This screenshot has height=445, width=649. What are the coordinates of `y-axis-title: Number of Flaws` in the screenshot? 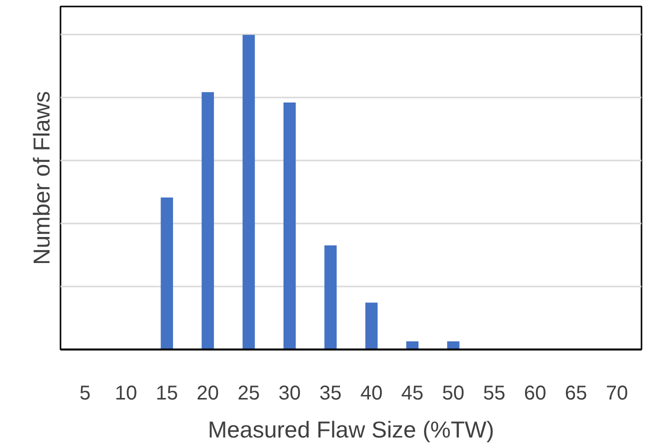 It's located at (41, 178).